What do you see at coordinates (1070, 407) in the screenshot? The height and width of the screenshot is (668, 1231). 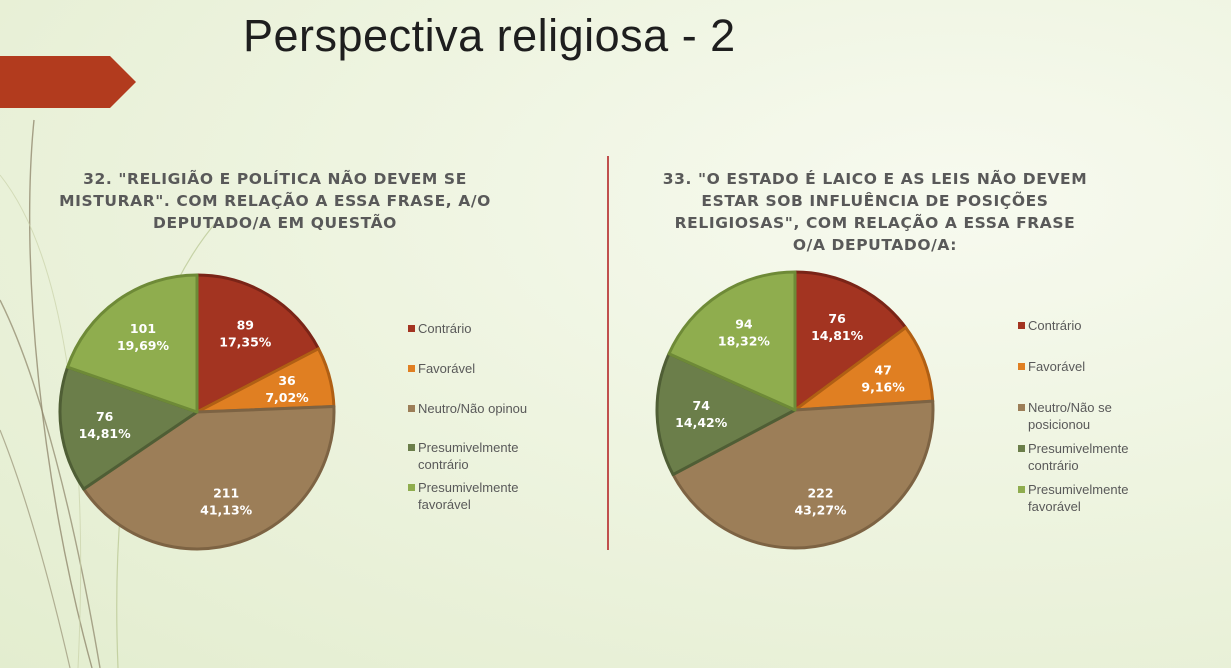 I see `legend-label-line: Neutro/Não se` at bounding box center [1070, 407].